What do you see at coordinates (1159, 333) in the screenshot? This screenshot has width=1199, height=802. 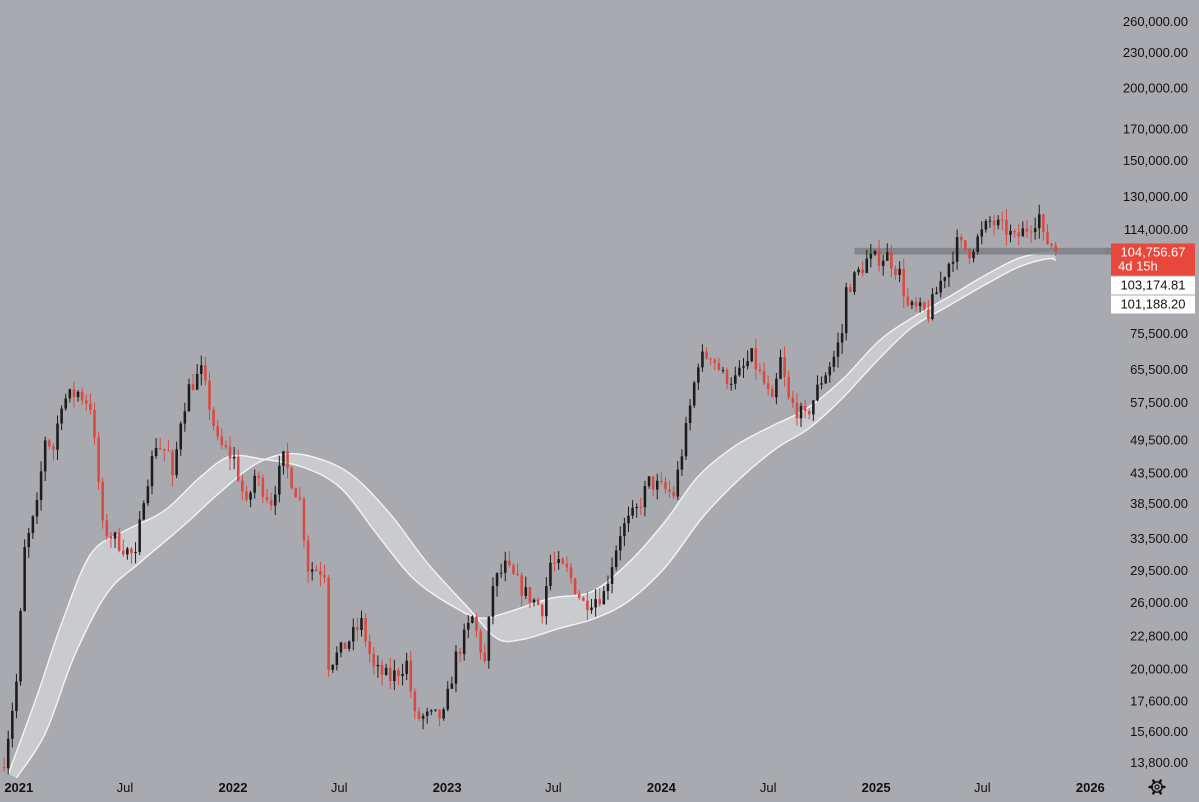 I see `price-tick-label: 75,500.00` at bounding box center [1159, 333].